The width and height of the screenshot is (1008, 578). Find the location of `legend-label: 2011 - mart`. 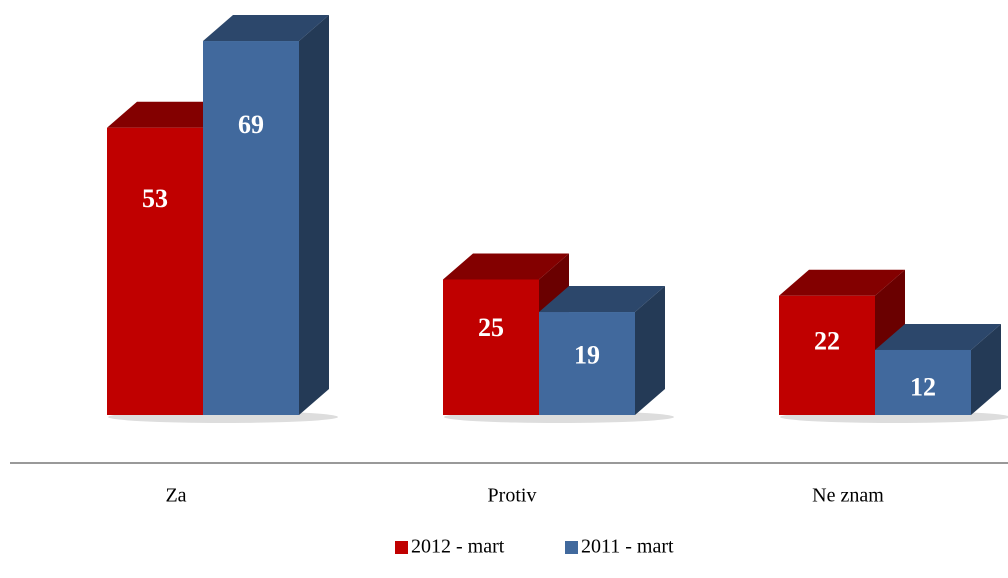

legend-label: 2011 - mart is located at coordinates (627, 547).